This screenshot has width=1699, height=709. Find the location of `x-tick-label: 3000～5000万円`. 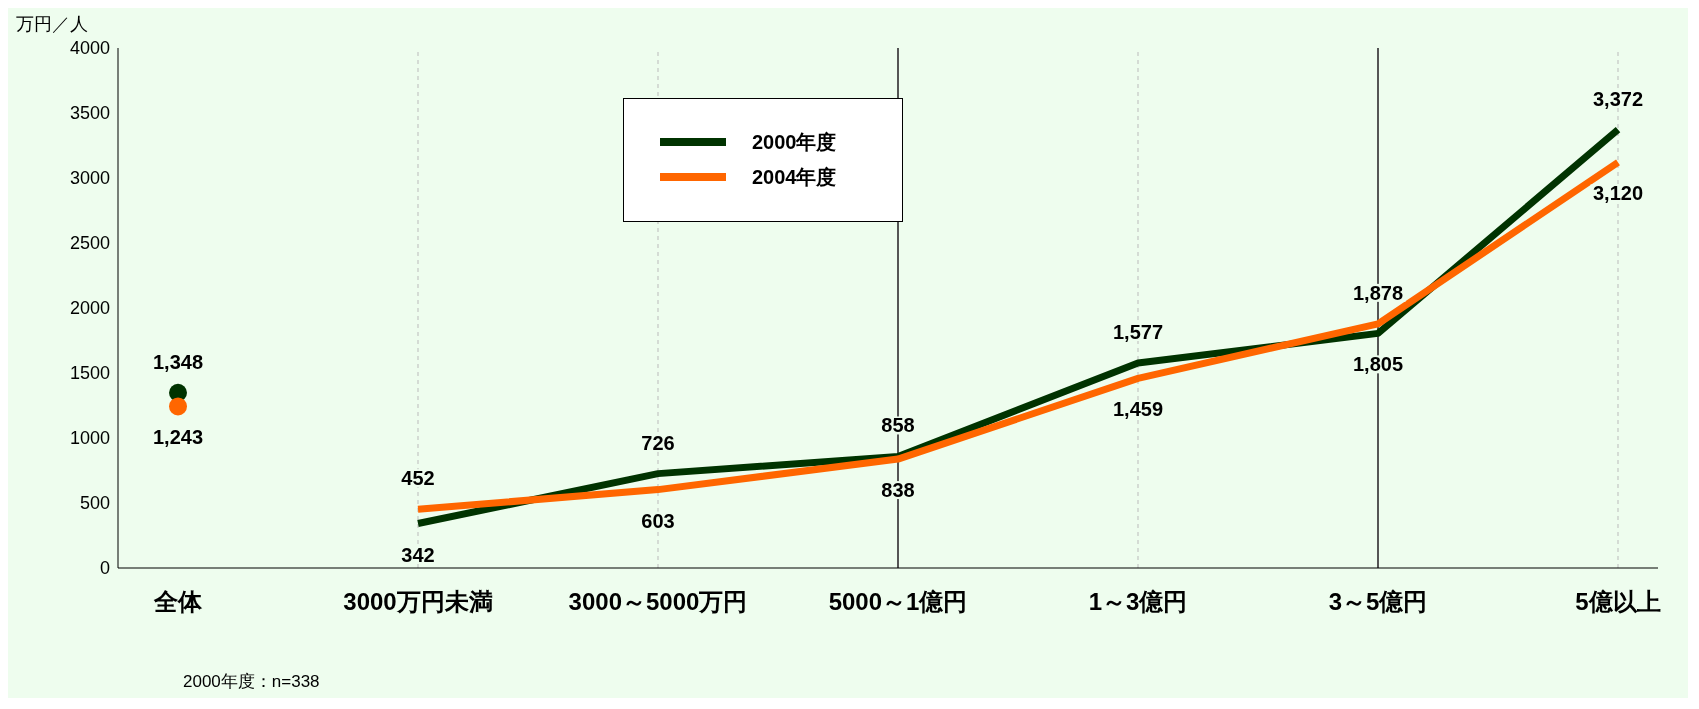

x-tick-label: 3000～5000万円 is located at coordinates (658, 601).